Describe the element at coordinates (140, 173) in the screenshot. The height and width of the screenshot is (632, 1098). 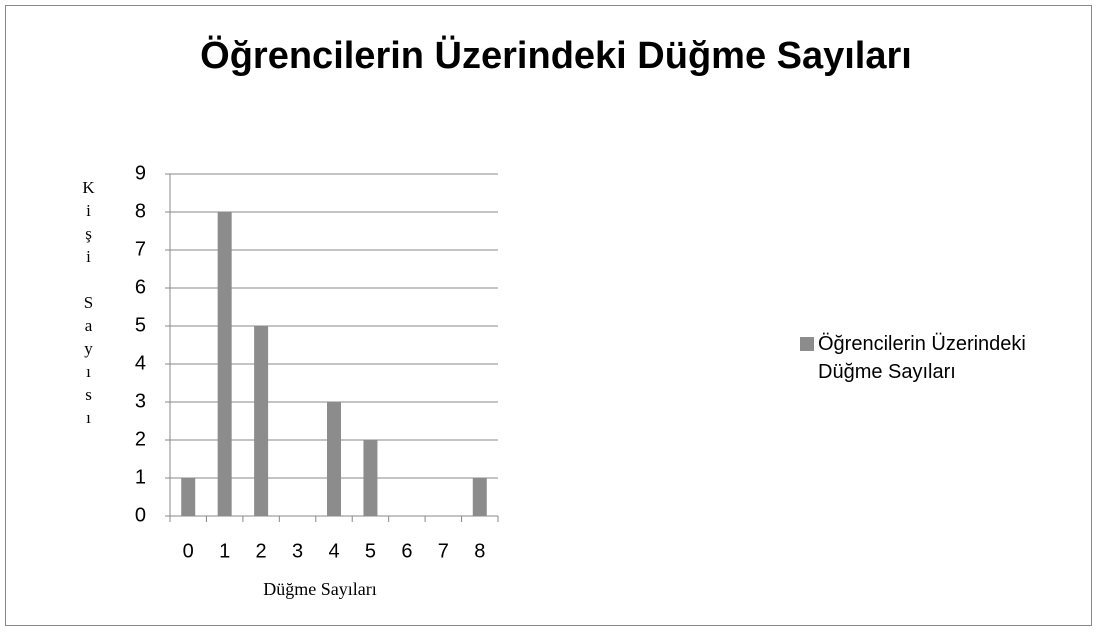
I see `y-tick-label: 9` at that location.